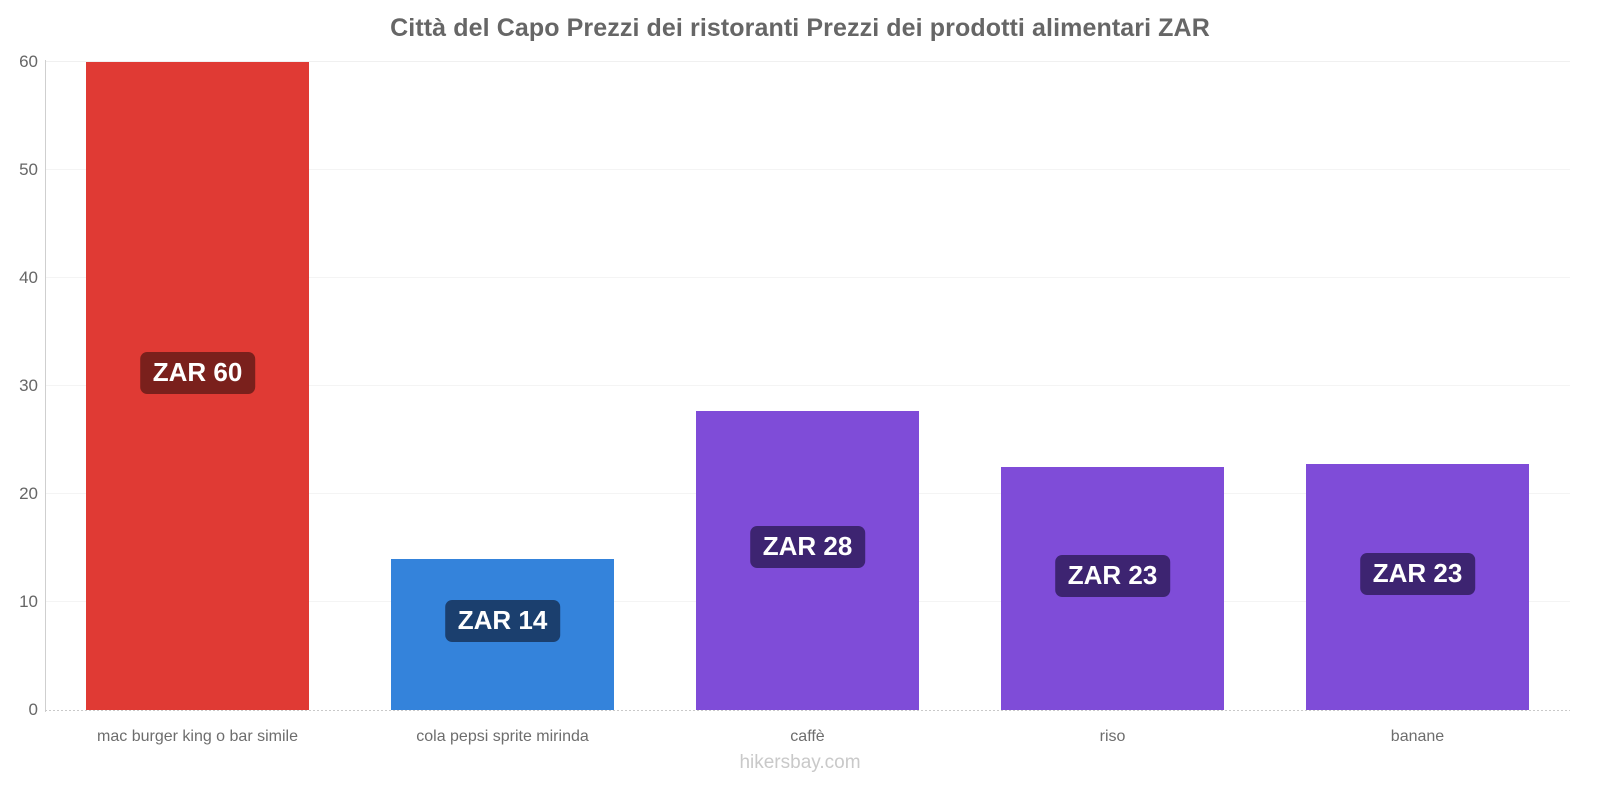  What do you see at coordinates (28, 385) in the screenshot?
I see `y-axis-tick-30: 30` at bounding box center [28, 385].